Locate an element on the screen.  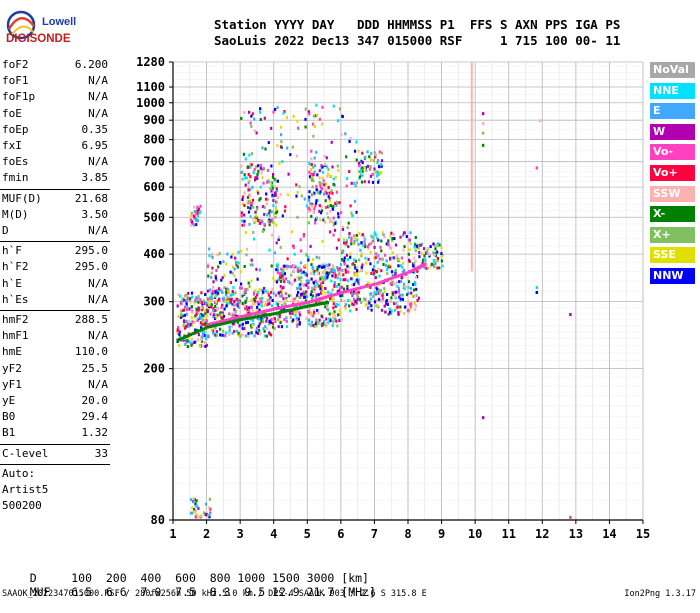
param-row: foEp 0.35 is located at coordinates (55, 131).